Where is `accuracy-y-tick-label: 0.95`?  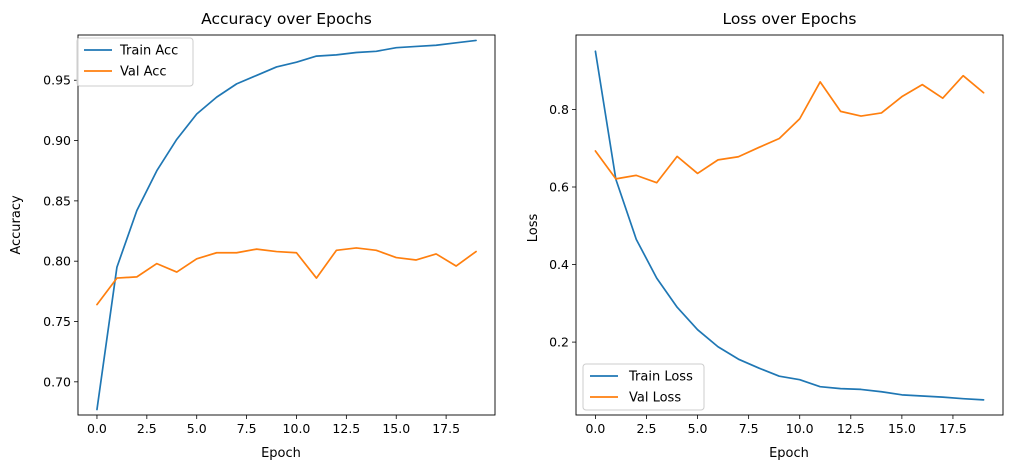 accuracy-y-tick-label: 0.95 is located at coordinates (57, 80).